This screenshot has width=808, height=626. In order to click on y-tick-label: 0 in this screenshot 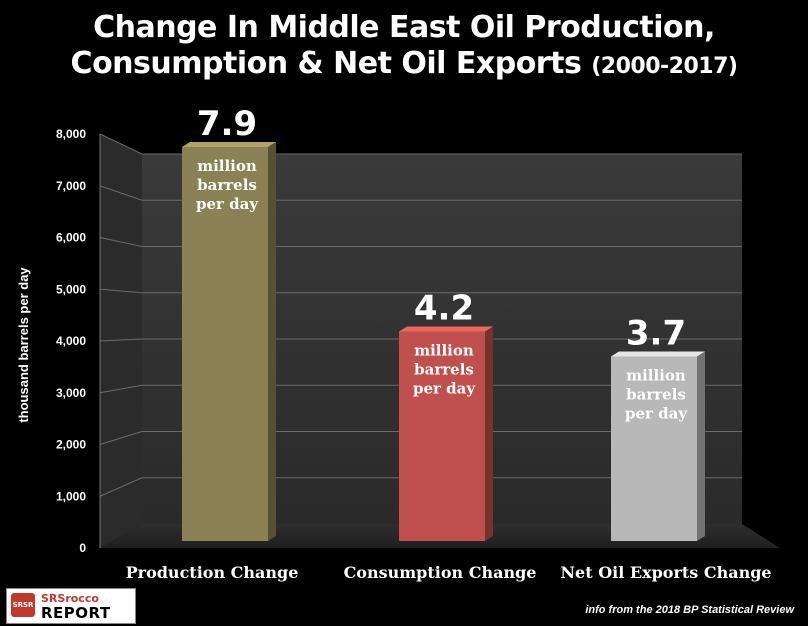, I will do `click(82, 548)`.